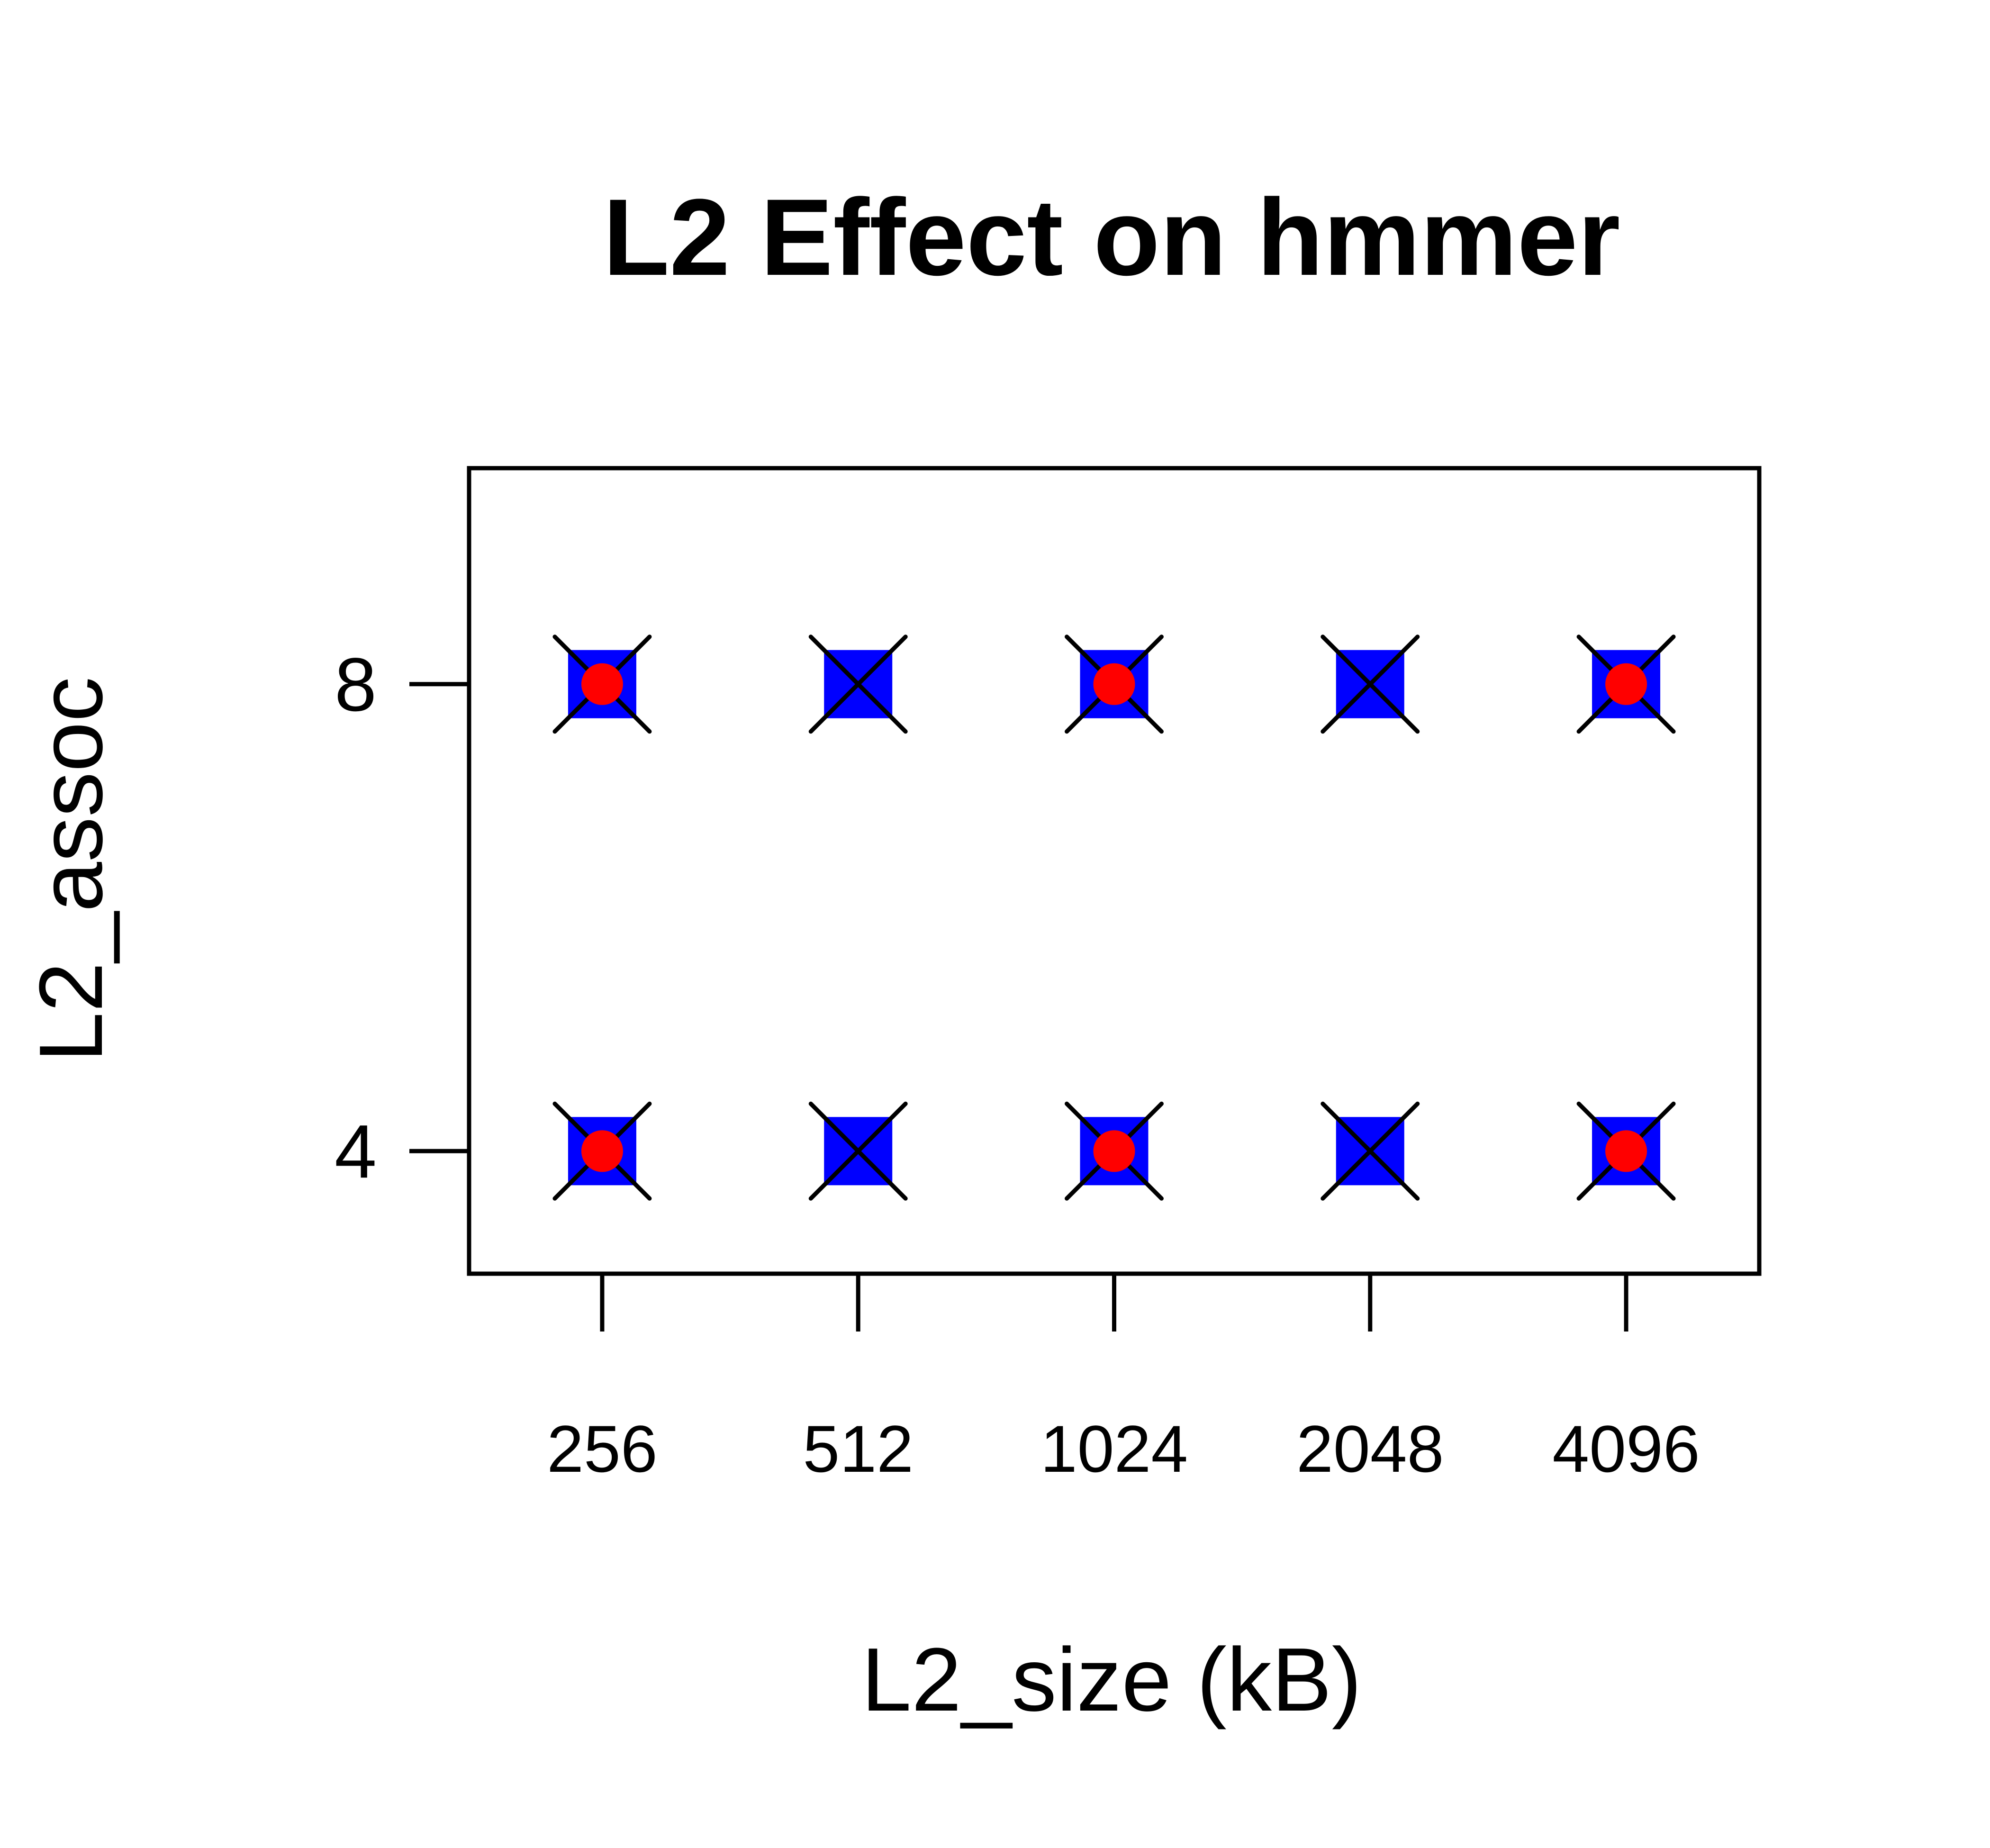 The width and height of the screenshot is (1990, 1848). I want to click on x-tick-label-4096: 4096, so click(1626, 1449).